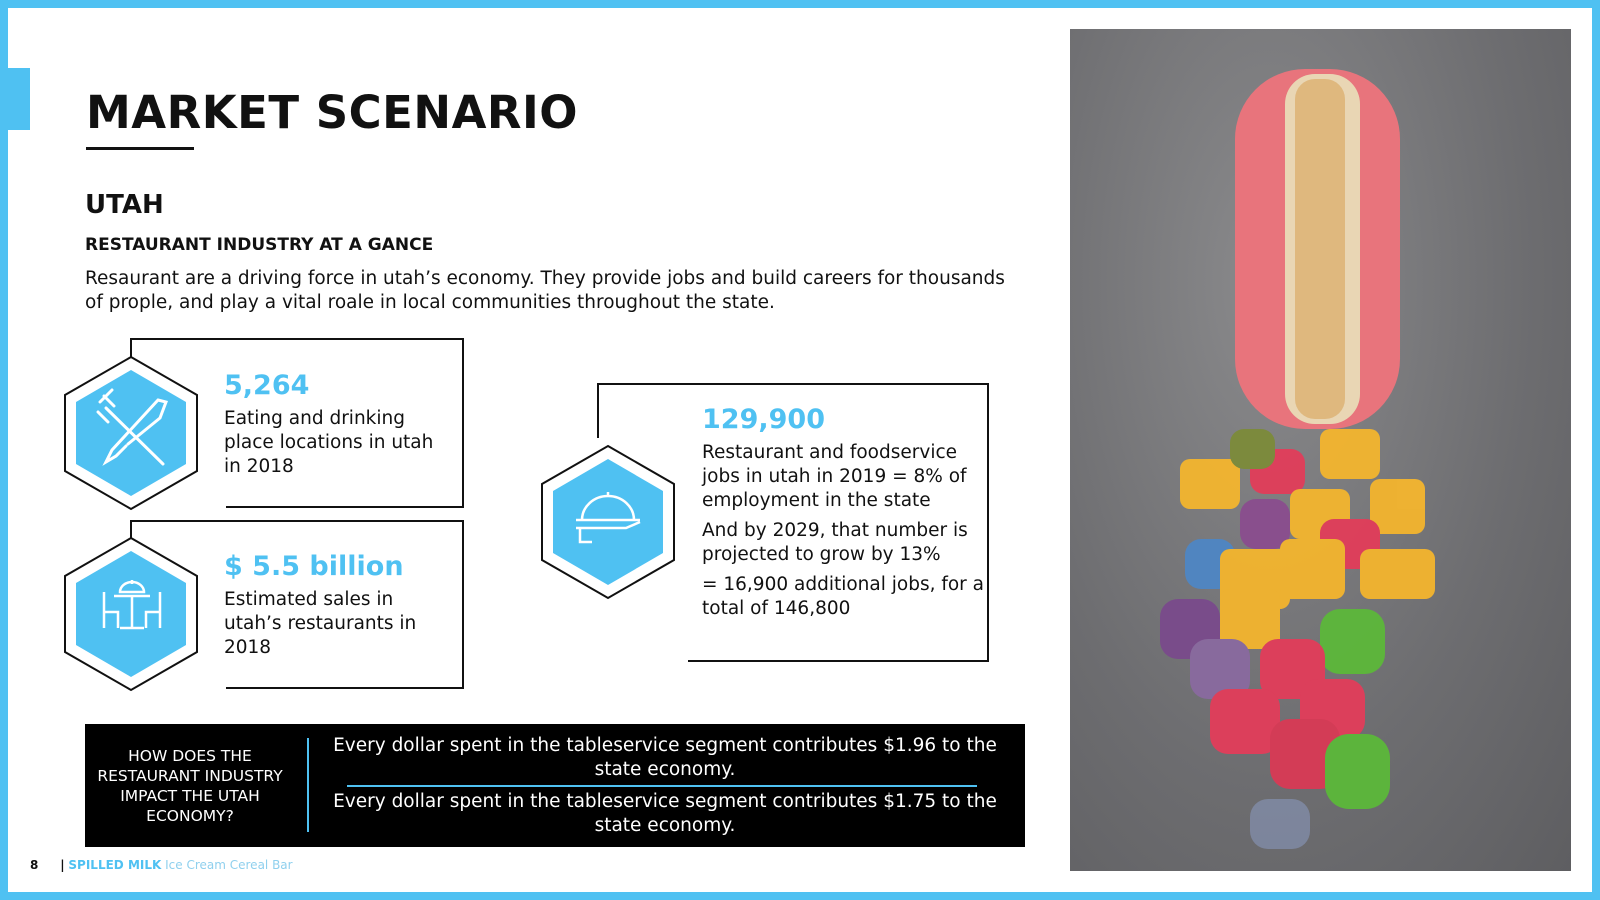  I want to click on subheading: RESTAURANT INDUSTRY AT A GANCE, so click(259, 245).